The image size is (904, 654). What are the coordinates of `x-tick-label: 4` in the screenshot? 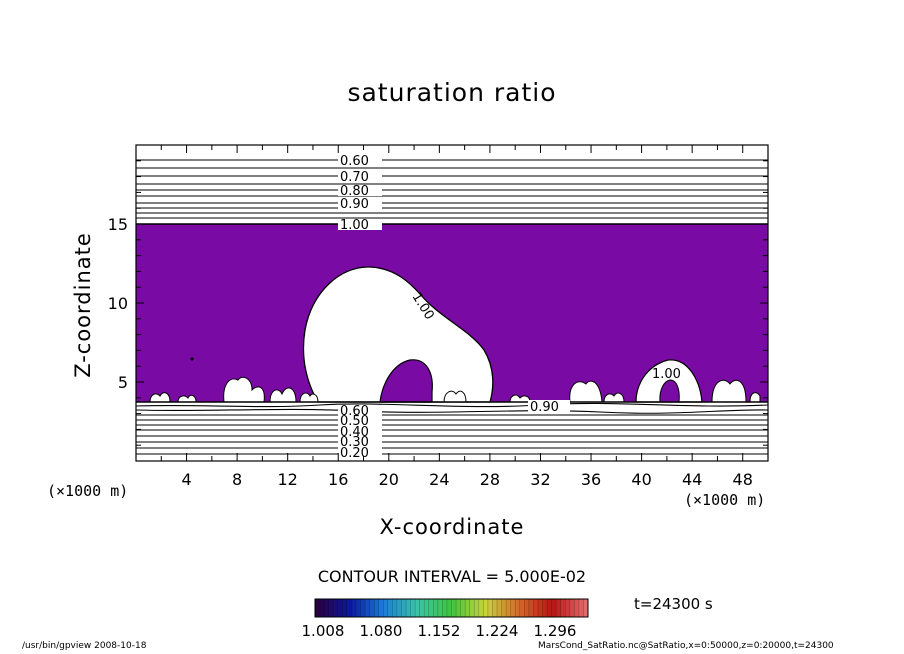 It's located at (186, 479).